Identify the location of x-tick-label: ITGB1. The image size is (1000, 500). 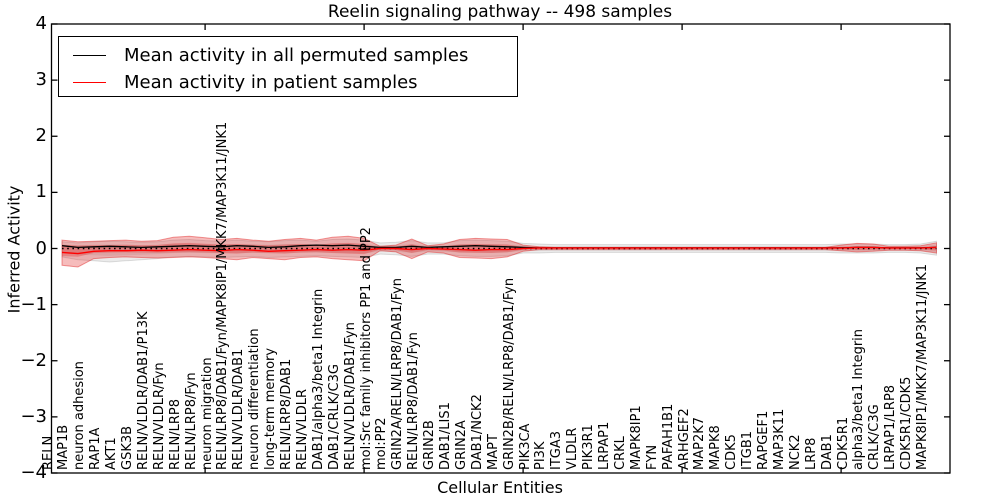
(748, 450).